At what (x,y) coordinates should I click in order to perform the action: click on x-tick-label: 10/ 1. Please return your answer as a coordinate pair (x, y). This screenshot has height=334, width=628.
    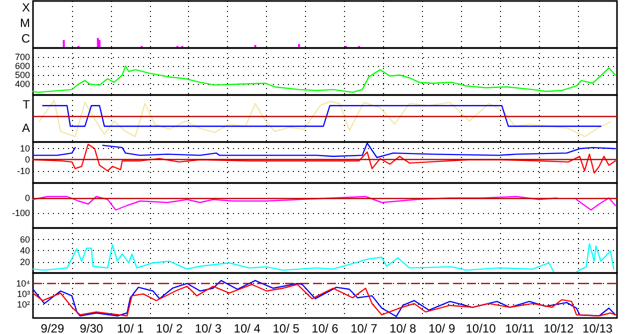
    Looking at the image, I should click on (130, 328).